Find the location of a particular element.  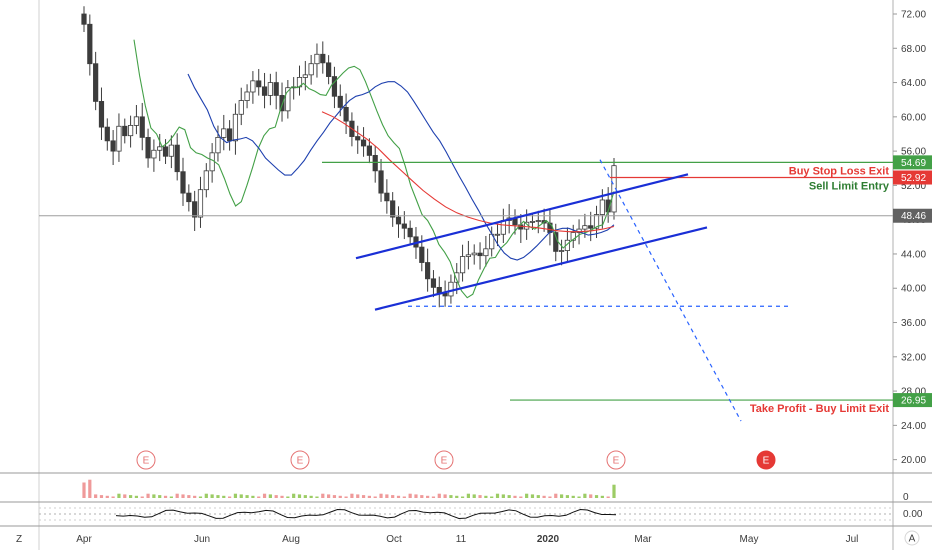

price-tags: 54.69 52.92 48.46 26.95 is located at coordinates (912, 281).